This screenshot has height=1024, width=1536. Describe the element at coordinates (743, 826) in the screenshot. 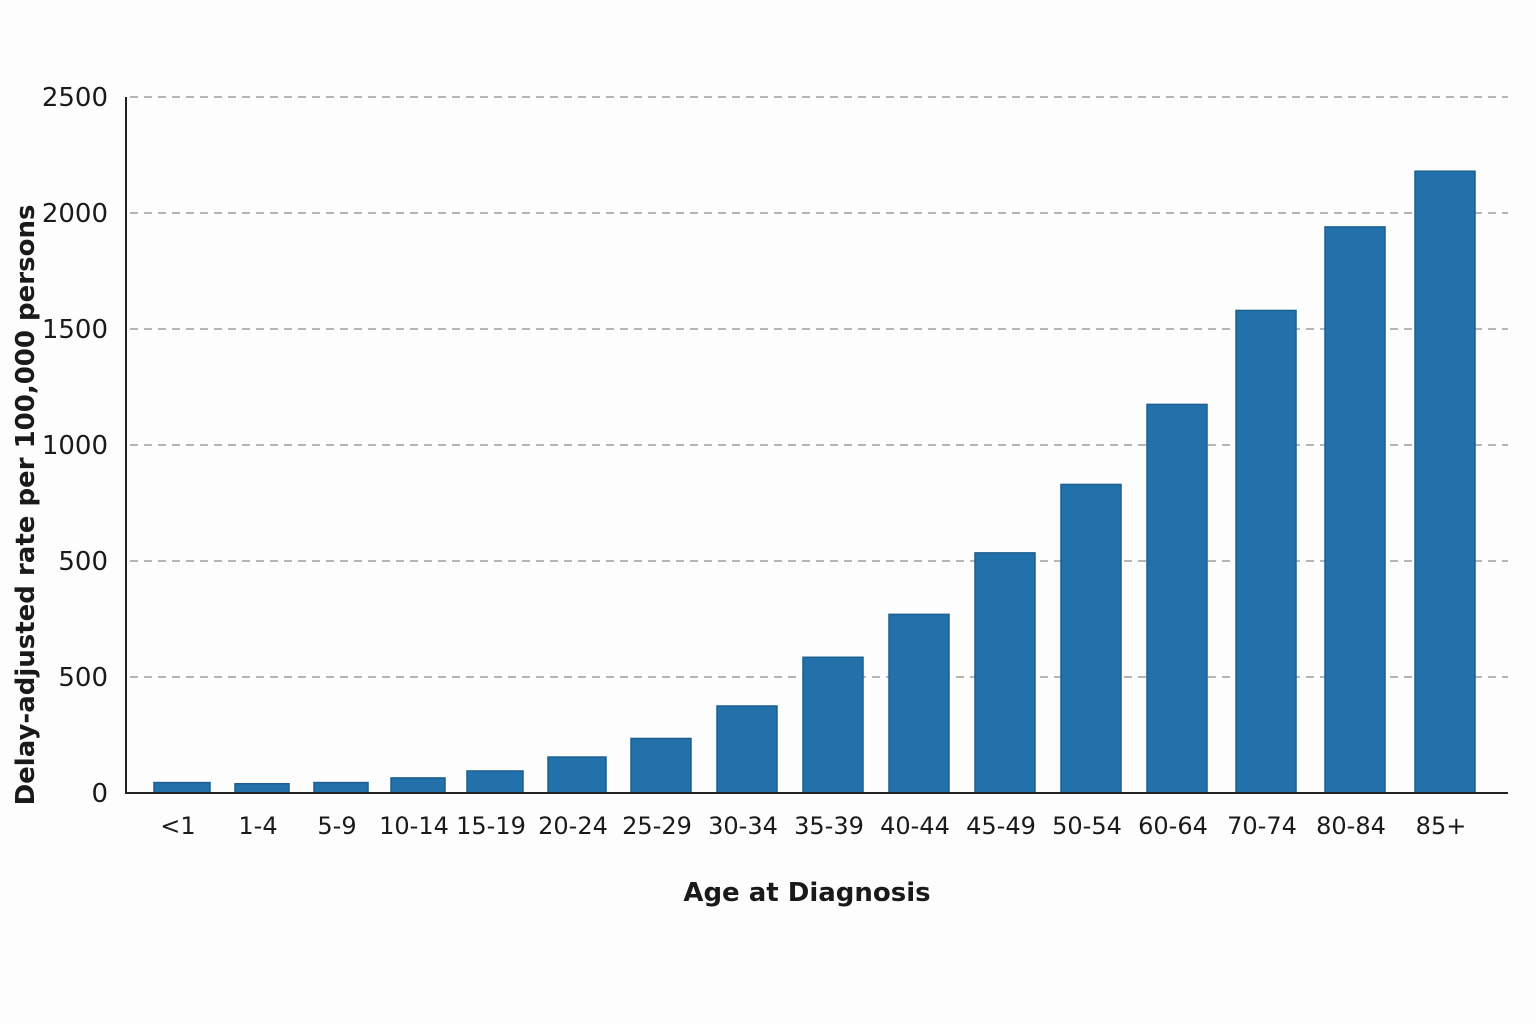

I see `x-tick-label: 30-34` at that location.